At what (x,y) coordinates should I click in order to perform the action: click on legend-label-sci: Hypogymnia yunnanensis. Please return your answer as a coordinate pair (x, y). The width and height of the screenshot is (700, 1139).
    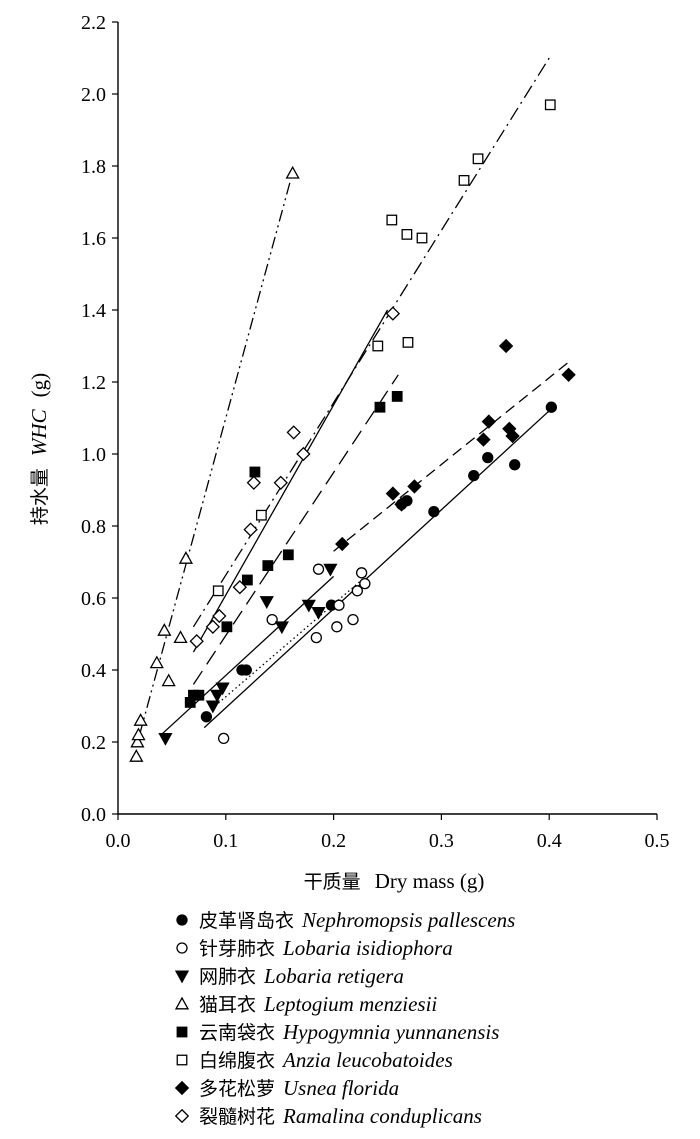
    Looking at the image, I should click on (390, 1032).